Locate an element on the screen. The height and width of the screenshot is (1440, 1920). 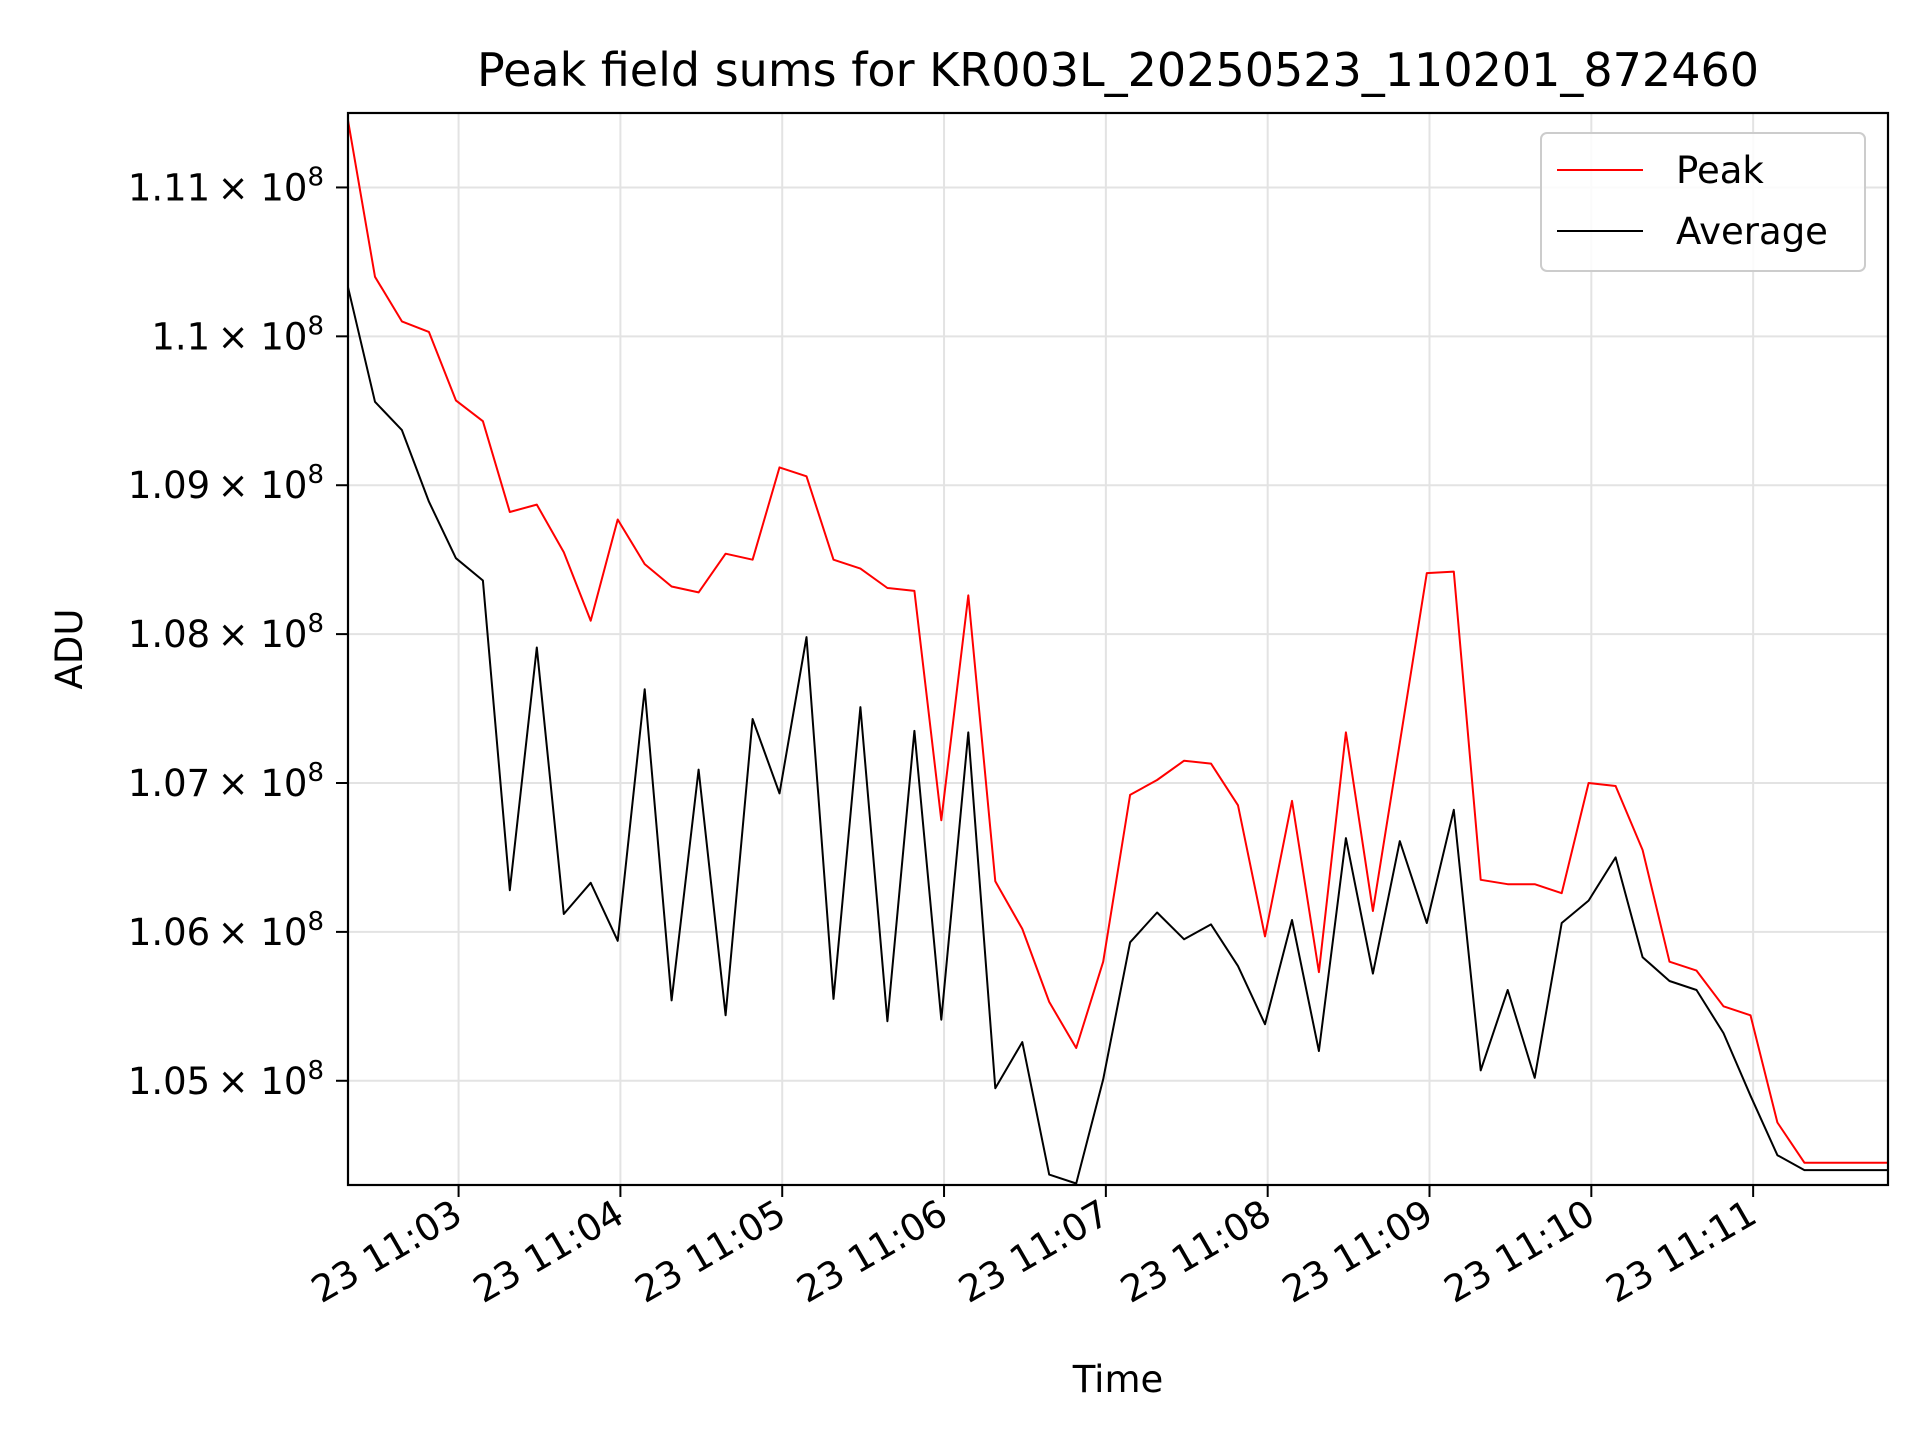
y-tick-label: 1.1 × 108 is located at coordinates (237, 334).